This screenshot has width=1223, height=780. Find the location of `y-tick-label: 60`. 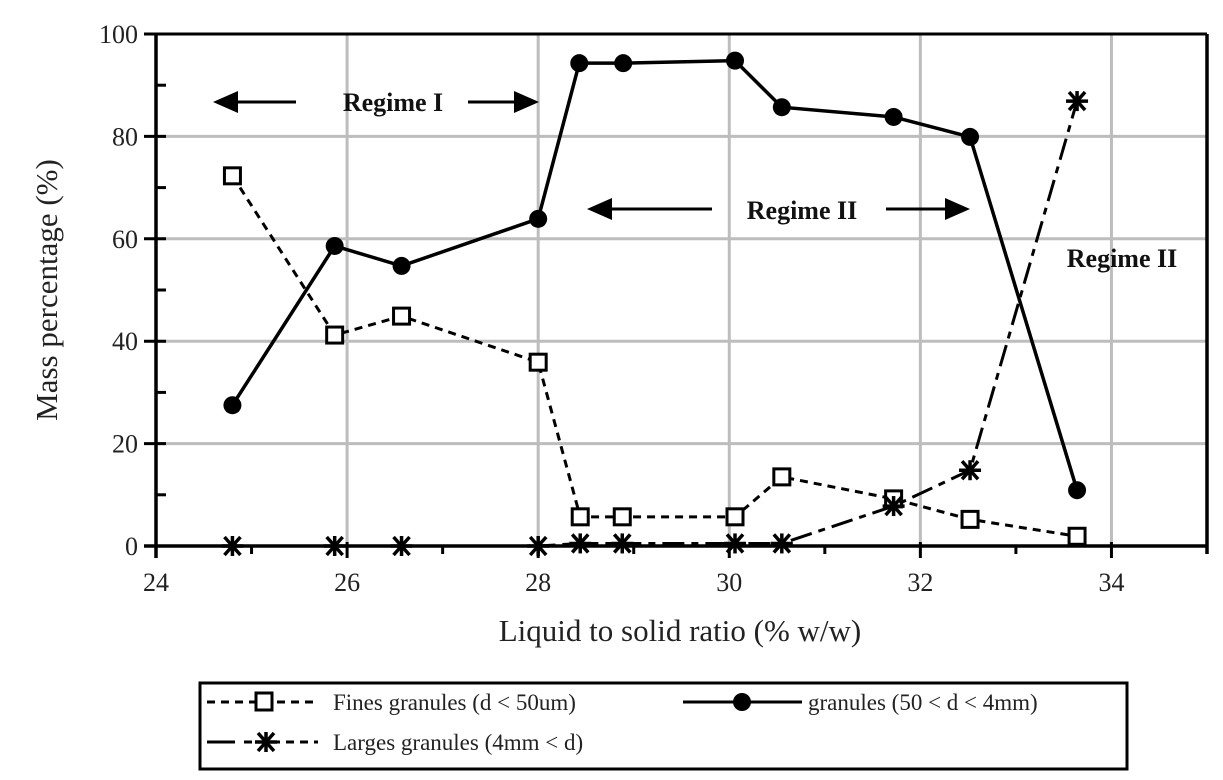

y-tick-label: 60 is located at coordinates (125, 239).